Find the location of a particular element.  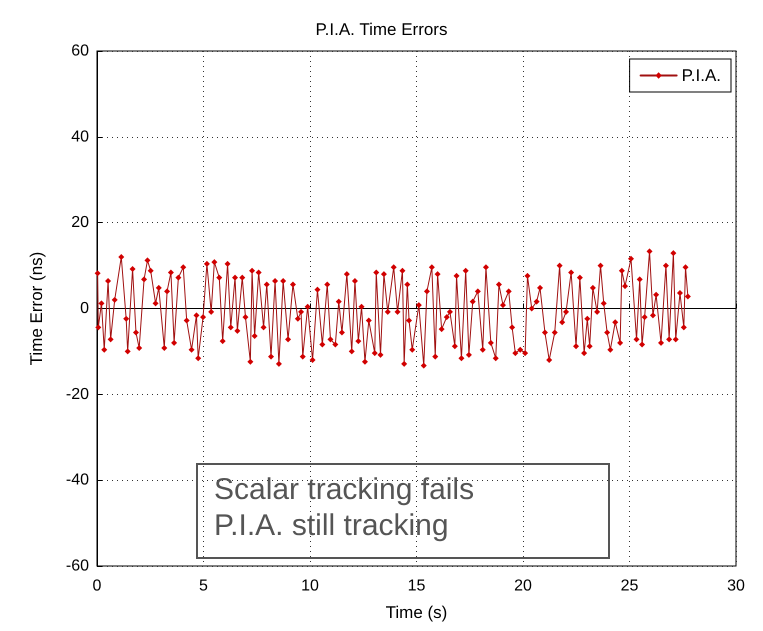

y-tick-label: 60 is located at coordinates (80, 51).